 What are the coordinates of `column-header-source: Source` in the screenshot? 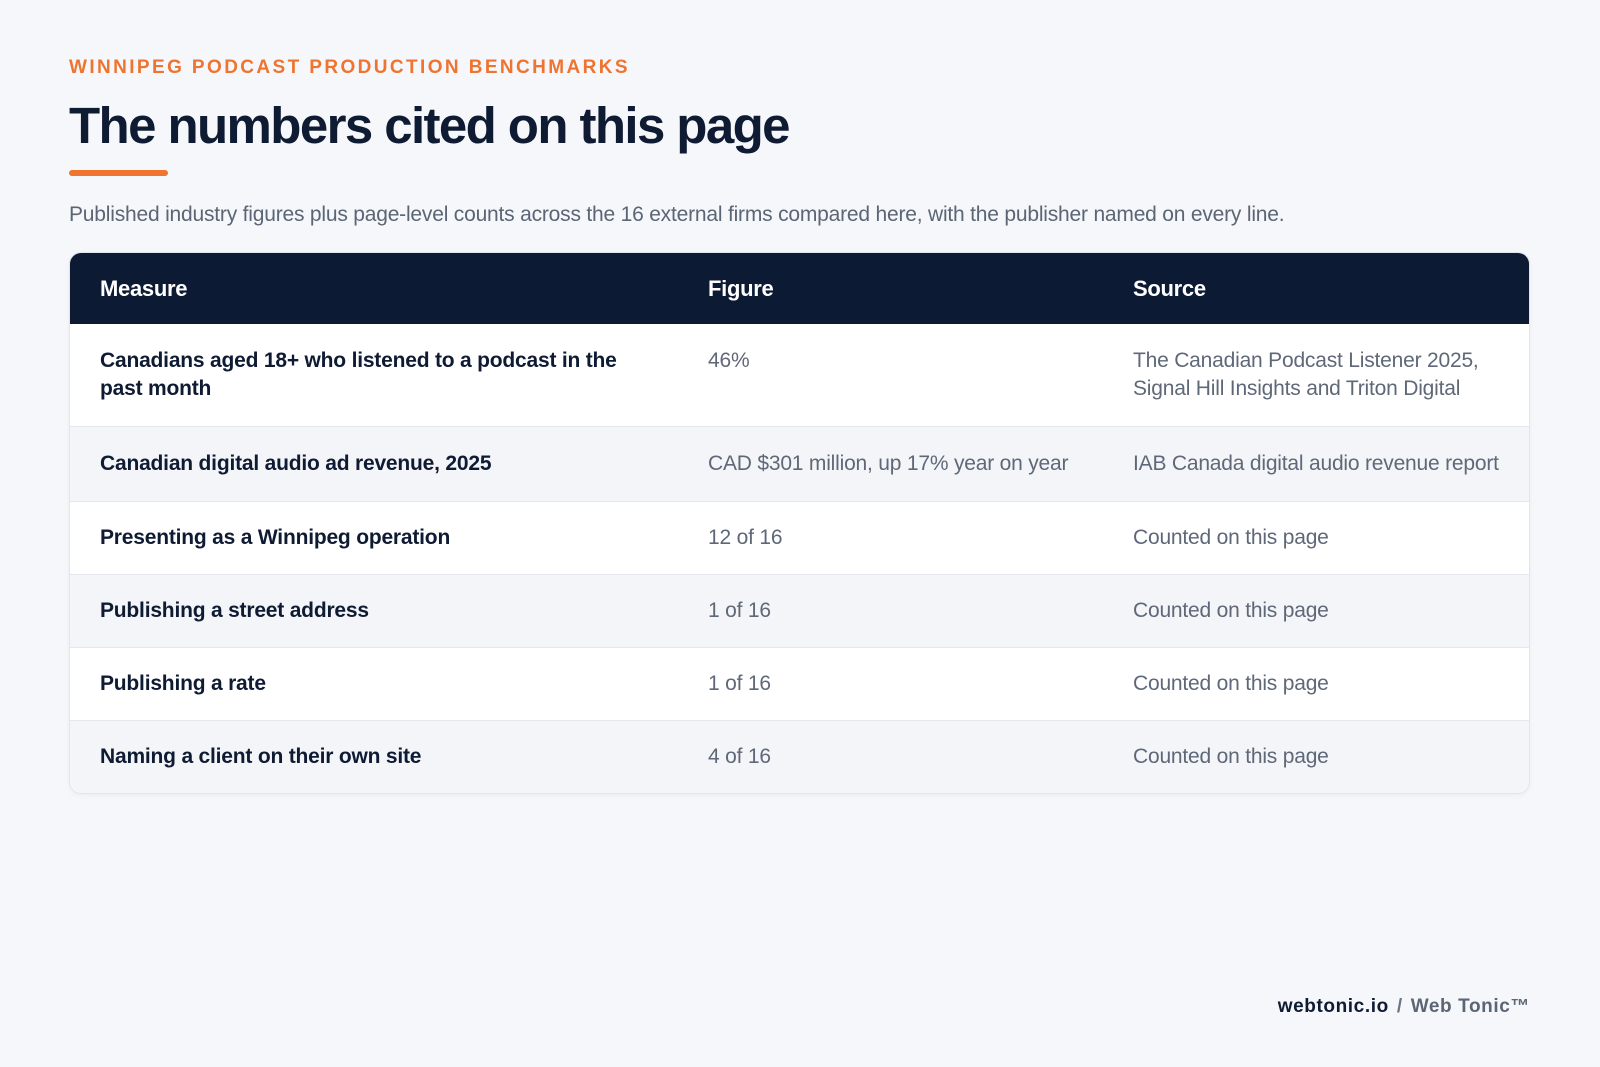 It's located at (1316, 288).